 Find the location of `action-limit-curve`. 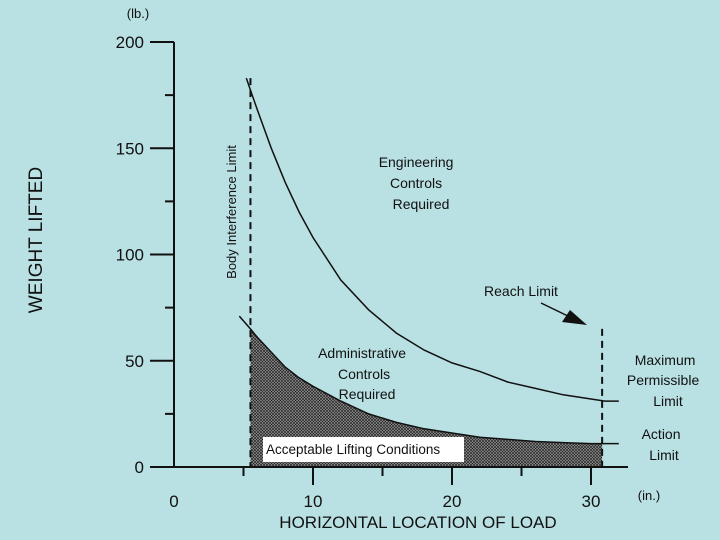

action-limit-curve is located at coordinates (428, 380).